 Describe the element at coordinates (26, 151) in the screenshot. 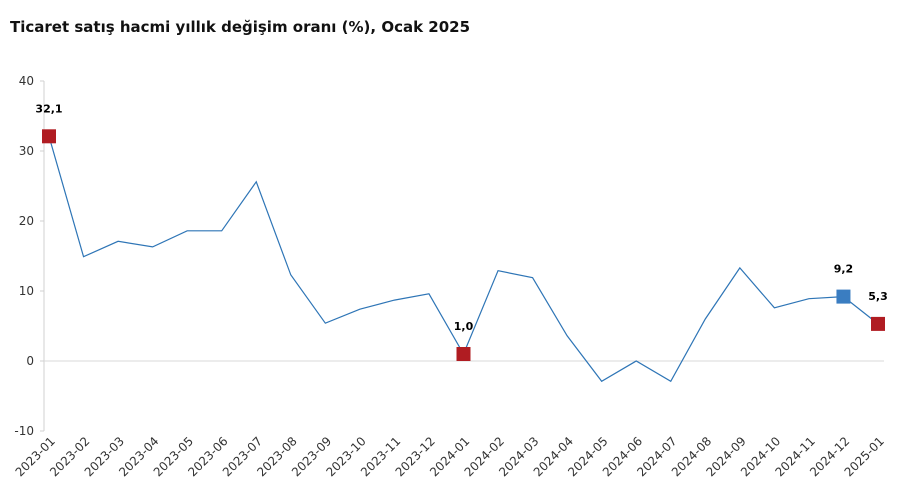

I see `y-tick-label: 30` at that location.